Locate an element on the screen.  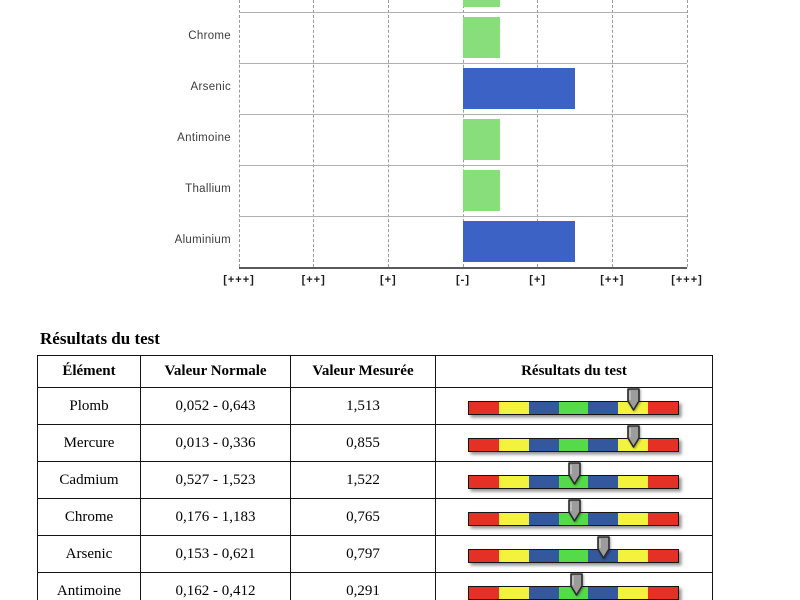
table-row-cadmium: Cadmium 0,527 - 1,523 1,522 is located at coordinates (375, 480).